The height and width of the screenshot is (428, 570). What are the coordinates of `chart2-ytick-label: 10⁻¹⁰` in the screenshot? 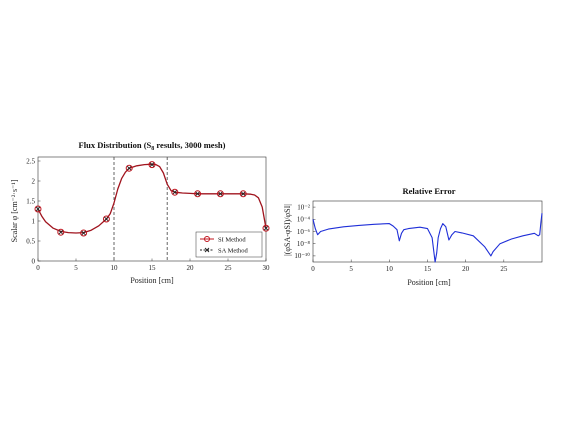 It's located at (302, 256).